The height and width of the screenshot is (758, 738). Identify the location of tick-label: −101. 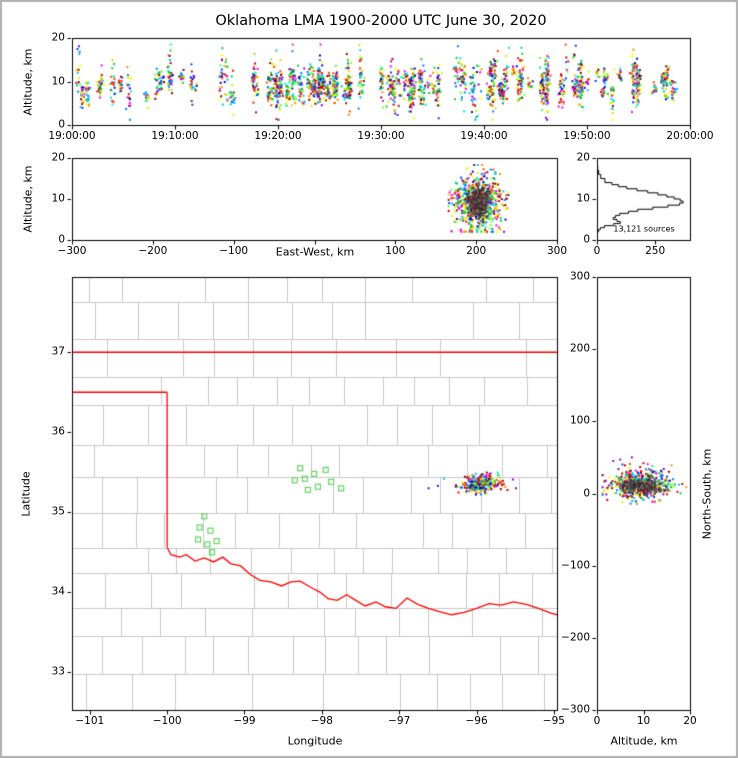
(90, 721).